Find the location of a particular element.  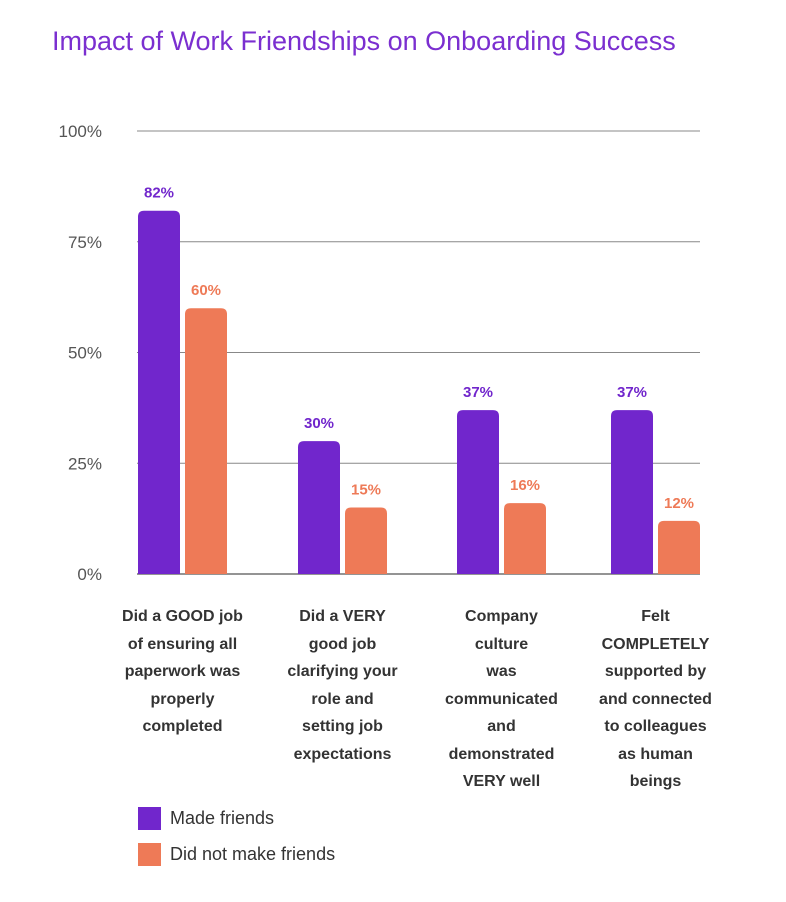

y-tick-label: 25% is located at coordinates (85, 463).